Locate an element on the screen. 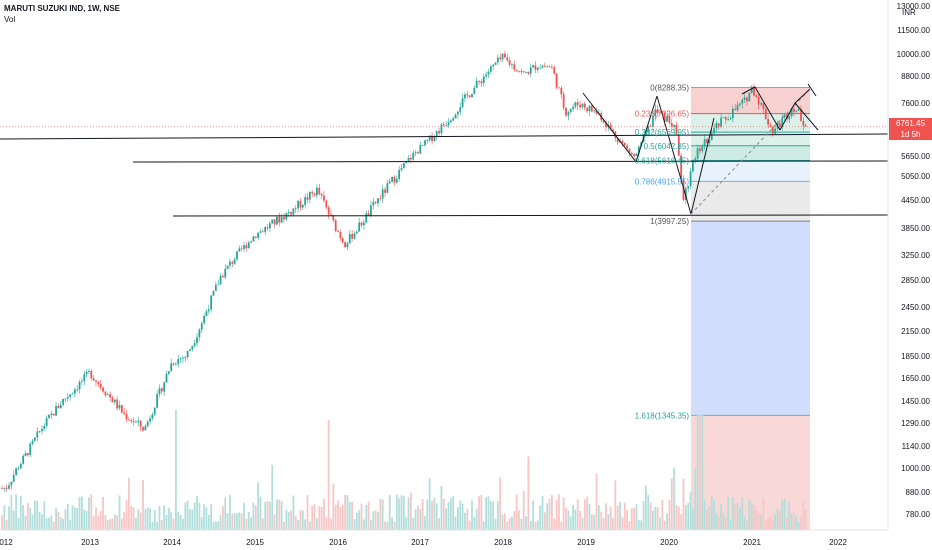 Image resolution: width=932 pixels, height=550 pixels. bar-countdown: 1d 5h is located at coordinates (910, 134).